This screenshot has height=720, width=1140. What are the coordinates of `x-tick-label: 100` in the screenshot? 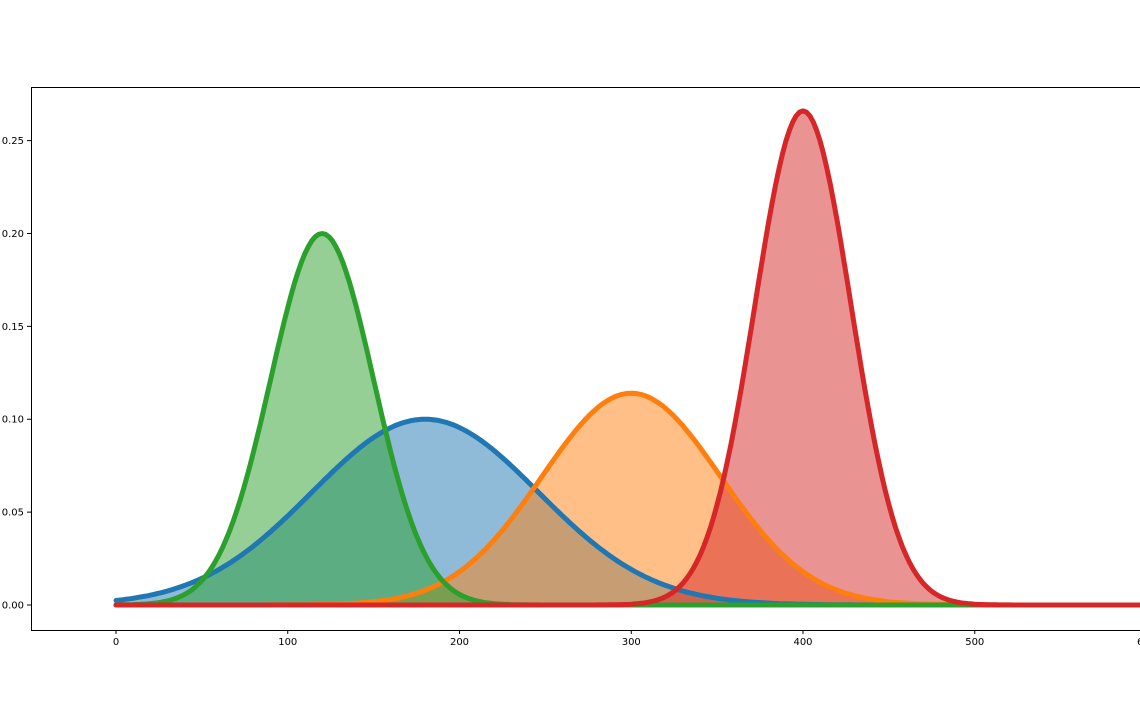 It's located at (287, 642).